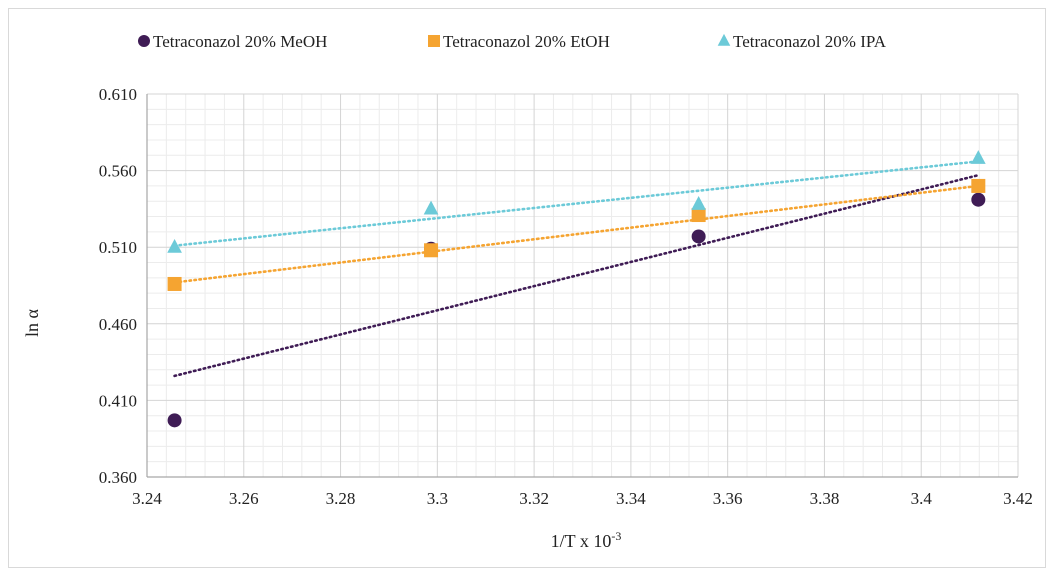  I want to click on y-tick-label: 0.560, so click(118, 171).